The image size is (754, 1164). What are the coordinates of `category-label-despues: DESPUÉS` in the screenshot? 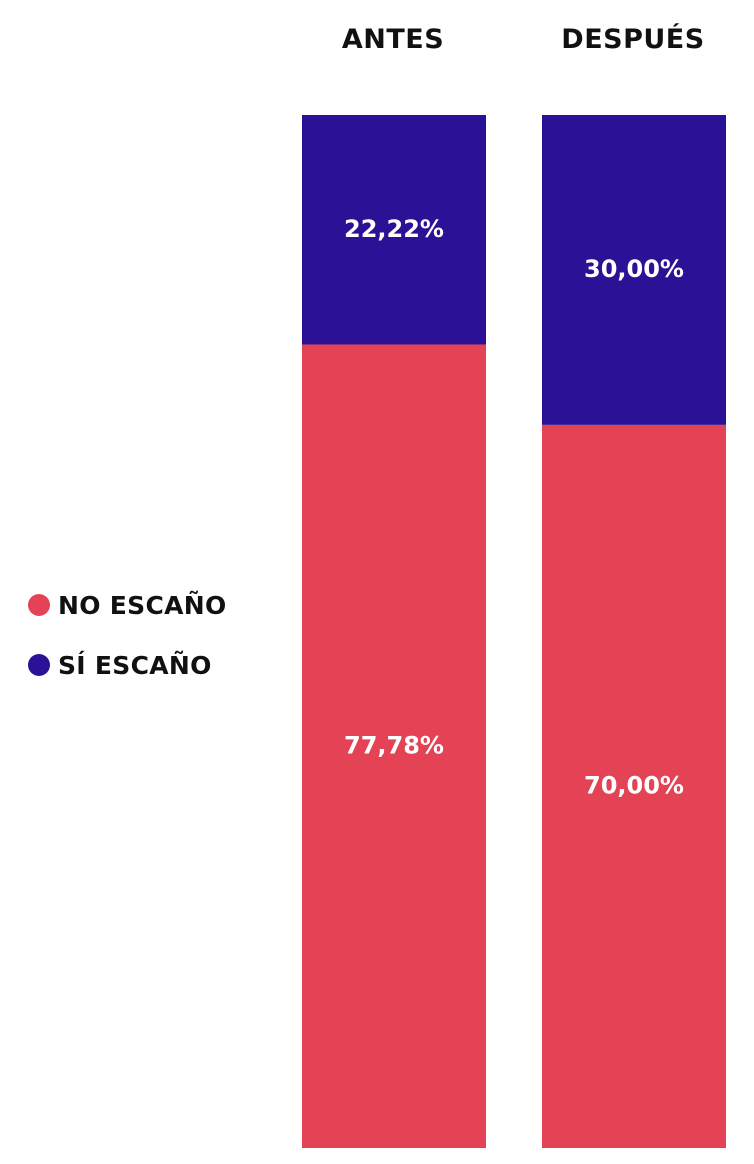 It's located at (633, 39).